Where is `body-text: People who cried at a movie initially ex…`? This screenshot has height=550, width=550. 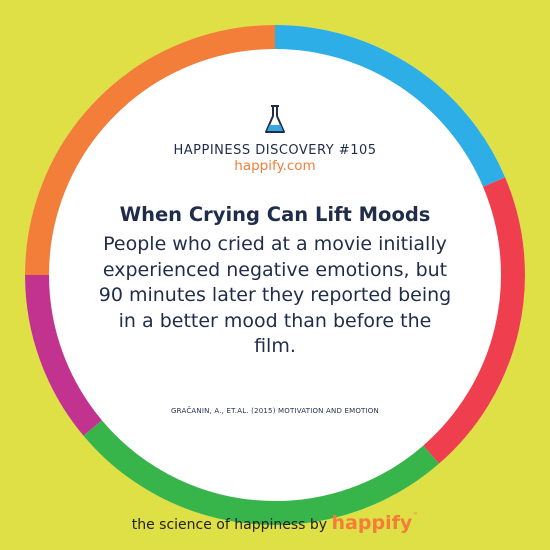
body-text: People who cried at a movie initially ex… is located at coordinates (275, 295).